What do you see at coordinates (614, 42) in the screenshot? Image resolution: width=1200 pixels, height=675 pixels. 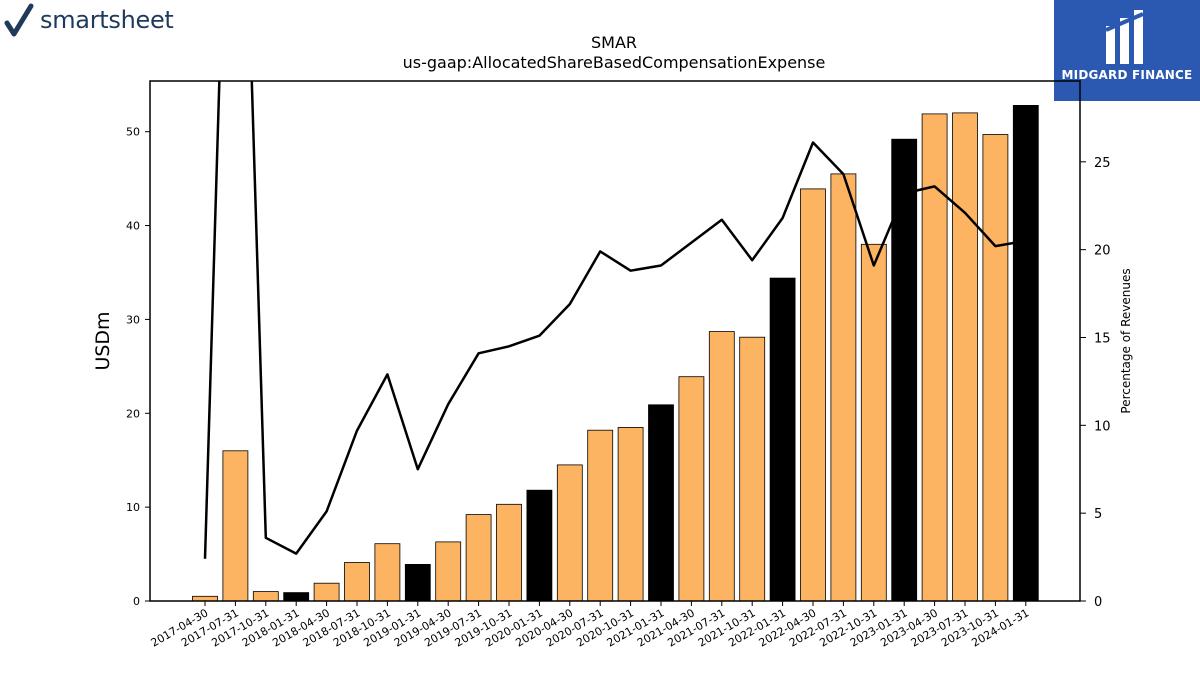 I see `chart-title: SMAR` at bounding box center [614, 42].